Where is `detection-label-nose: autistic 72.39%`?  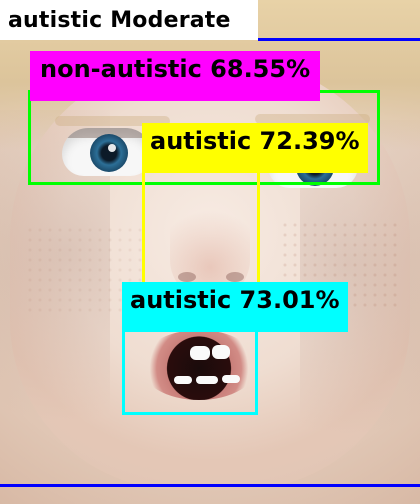
detection-label-nose: autistic 72.39% is located at coordinates (255, 148).